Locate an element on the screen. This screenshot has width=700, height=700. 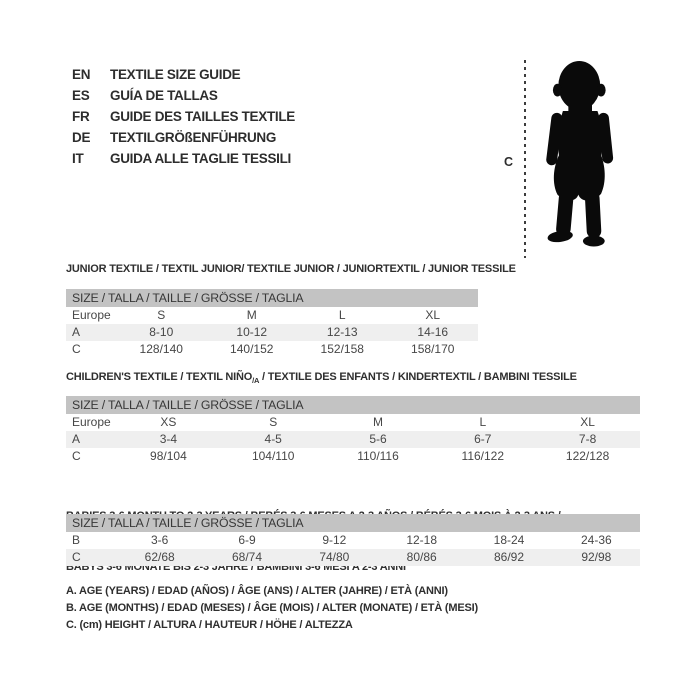
table-row: C 62/68 68/74 74/80 80/86 86/92 92/98 is located at coordinates (353, 557).